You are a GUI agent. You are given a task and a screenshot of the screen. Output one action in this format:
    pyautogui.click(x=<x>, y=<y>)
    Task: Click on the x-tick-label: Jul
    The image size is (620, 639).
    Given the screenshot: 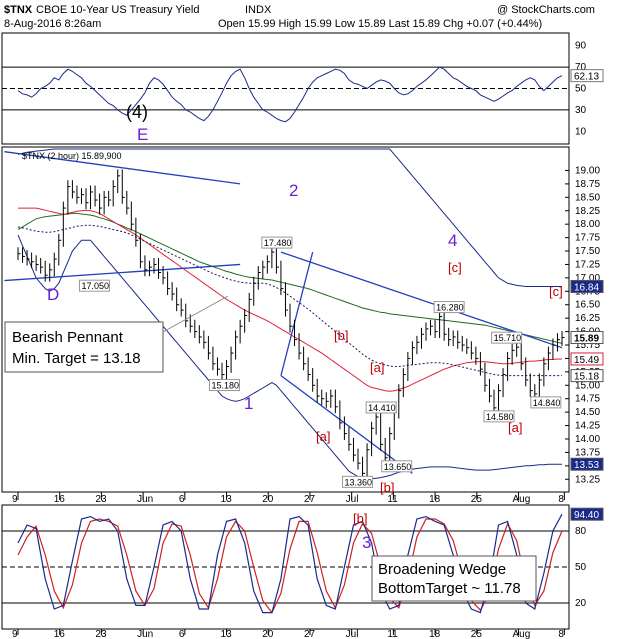 What is the action you would take?
    pyautogui.click(x=352, y=499)
    